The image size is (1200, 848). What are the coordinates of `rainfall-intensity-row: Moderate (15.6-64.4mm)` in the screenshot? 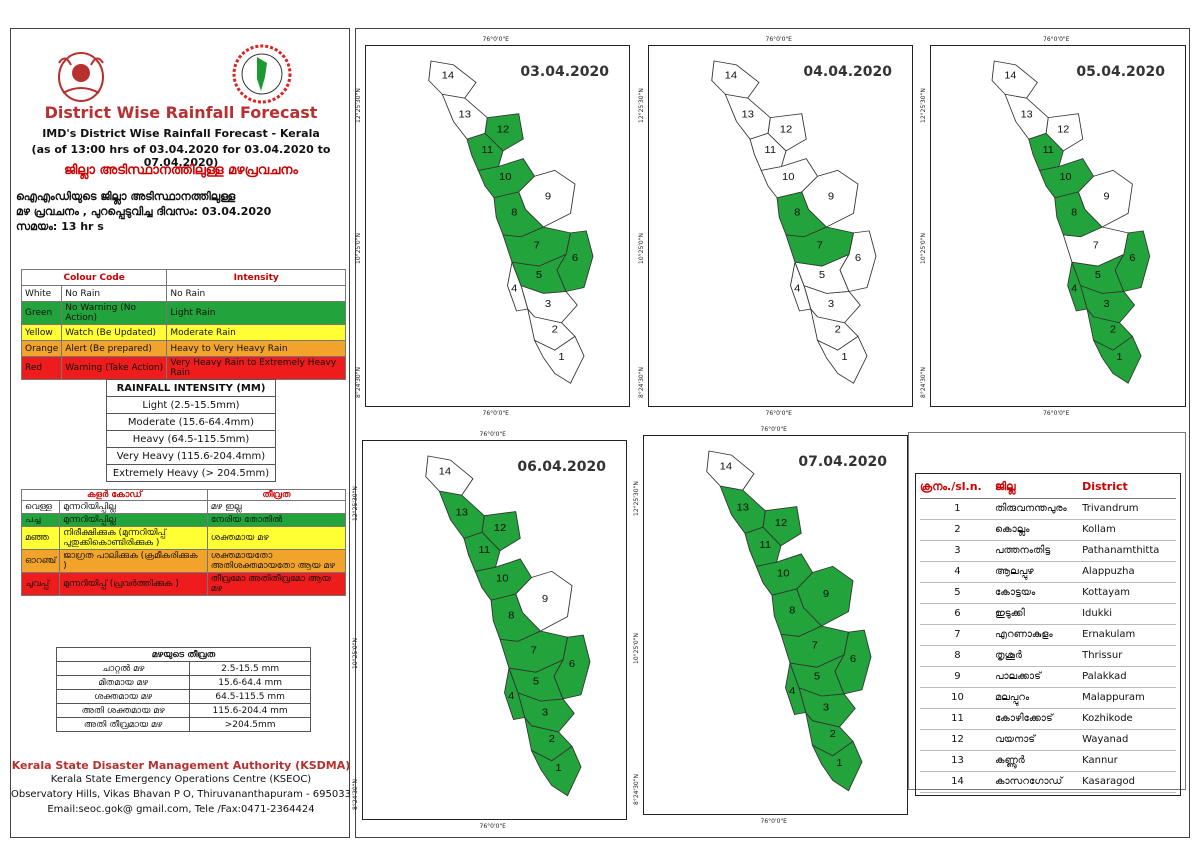 It's located at (191, 422).